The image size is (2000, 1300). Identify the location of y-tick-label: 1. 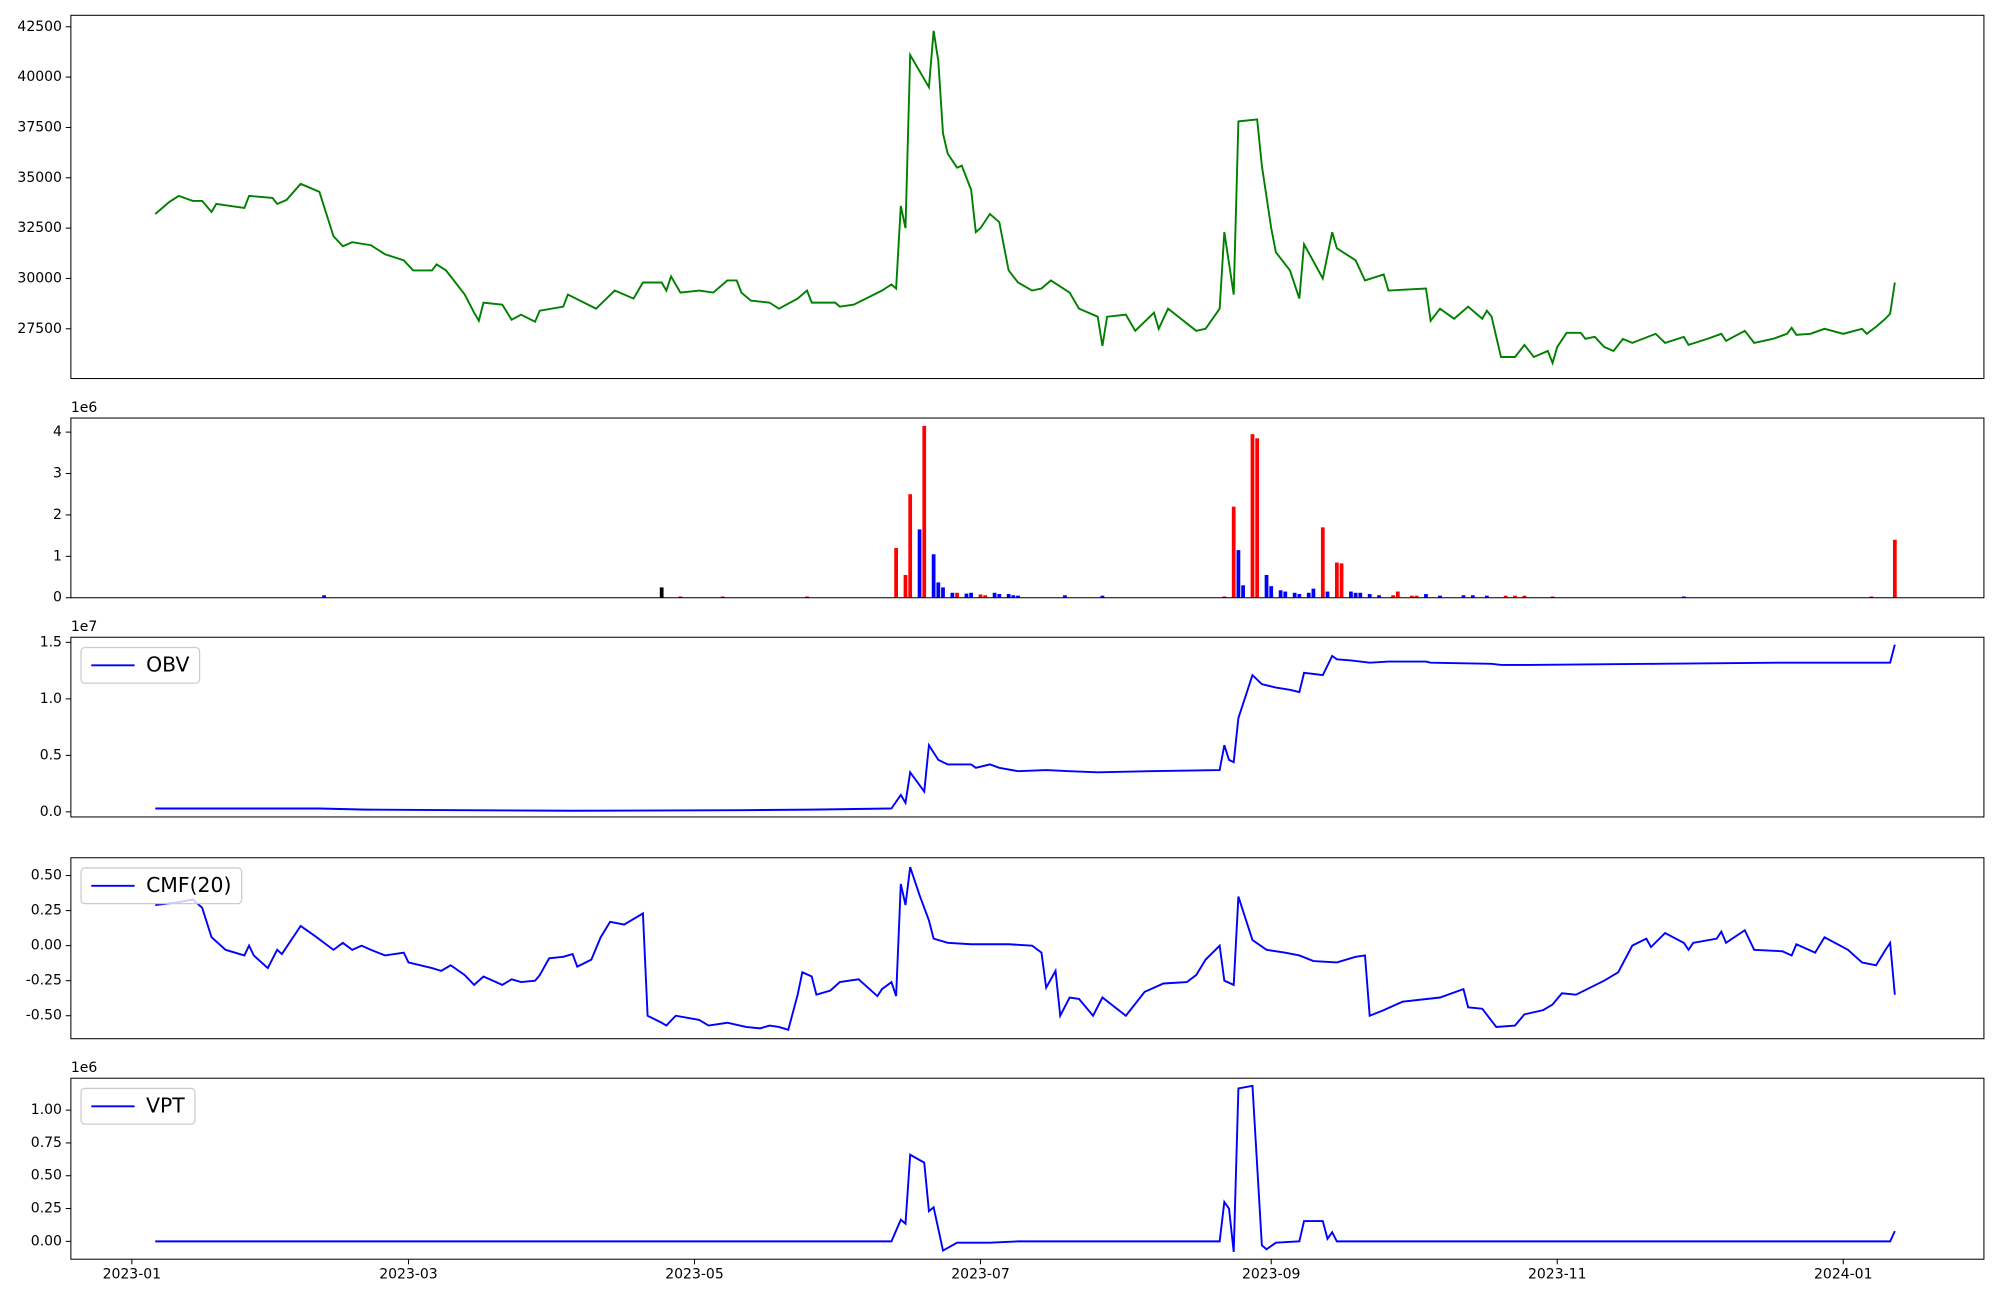
(57, 556).